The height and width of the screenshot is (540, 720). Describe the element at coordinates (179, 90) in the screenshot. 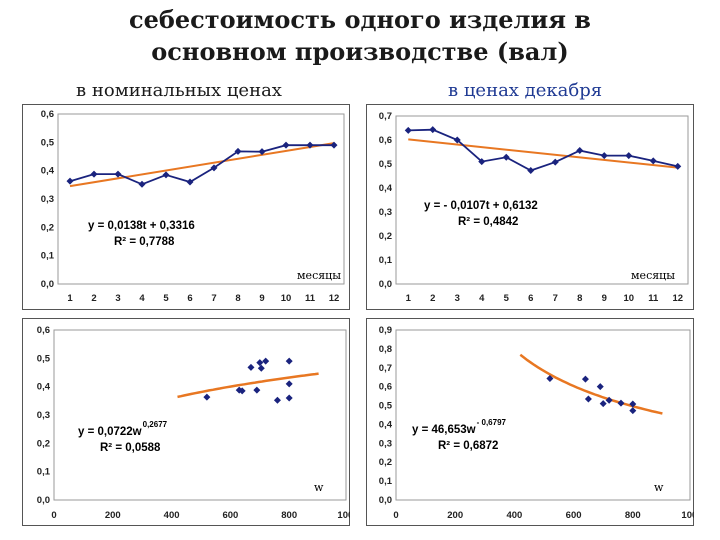

I see `subtitle-nominal-prices: в номинальных ценах` at that location.